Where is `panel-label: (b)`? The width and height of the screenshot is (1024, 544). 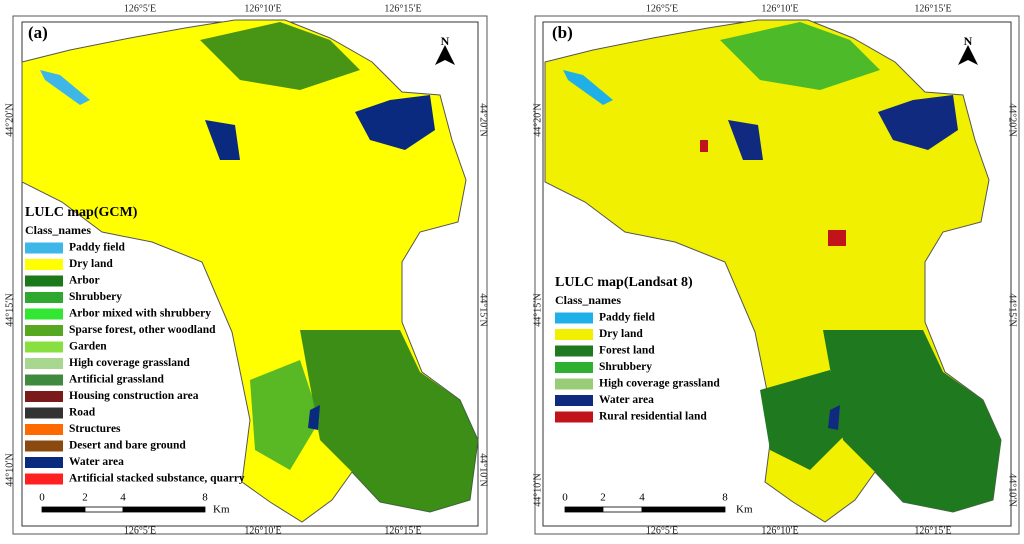
panel-label: (b) is located at coordinates (562, 32).